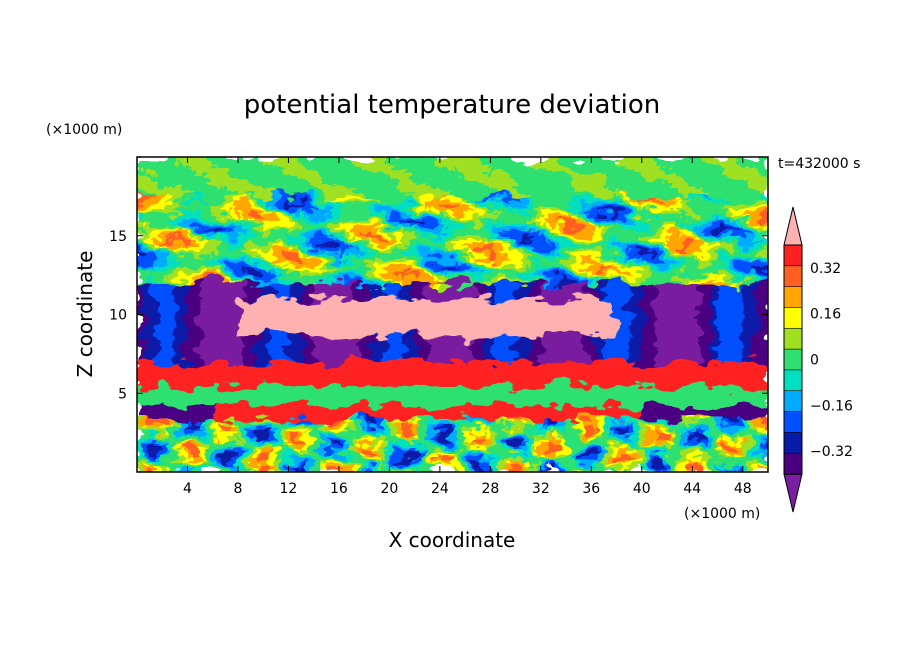 This screenshot has width=904, height=654. What do you see at coordinates (819, 164) in the screenshot?
I see `time-label: t=432000 s` at bounding box center [819, 164].